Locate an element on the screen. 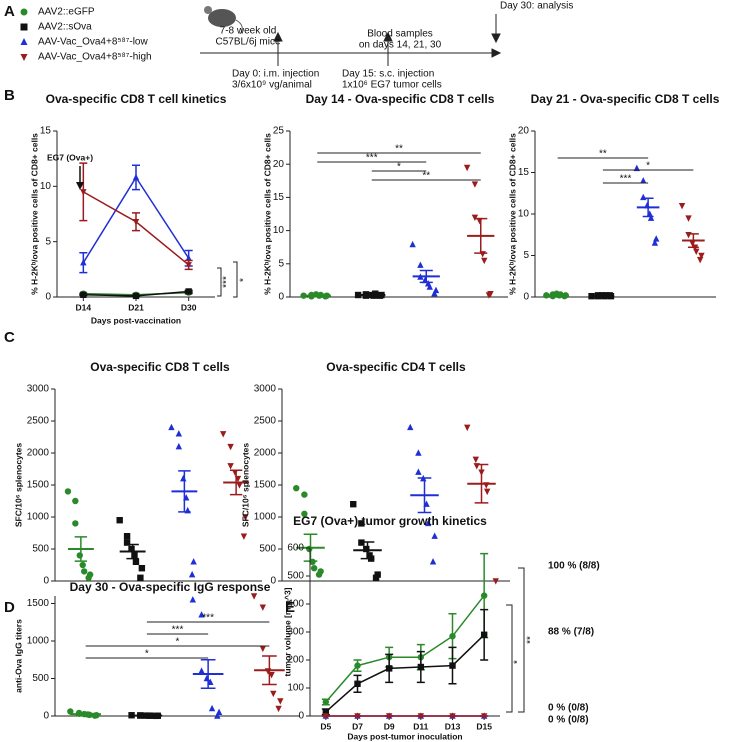  legend-label: AAV-Vac_Ova4+8⁵⁸⁷-low is located at coordinates (93, 42).